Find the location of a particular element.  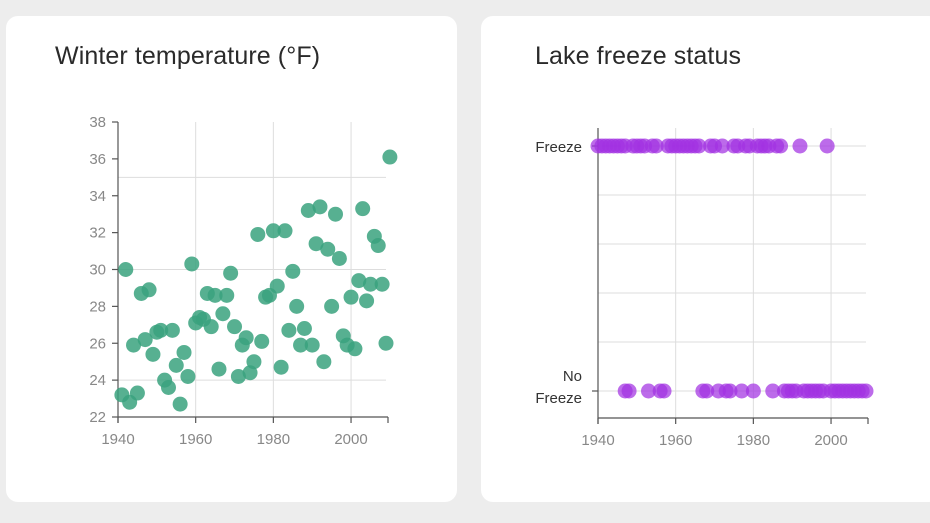

freeze-x-tick-label: 2000 is located at coordinates (830, 440).